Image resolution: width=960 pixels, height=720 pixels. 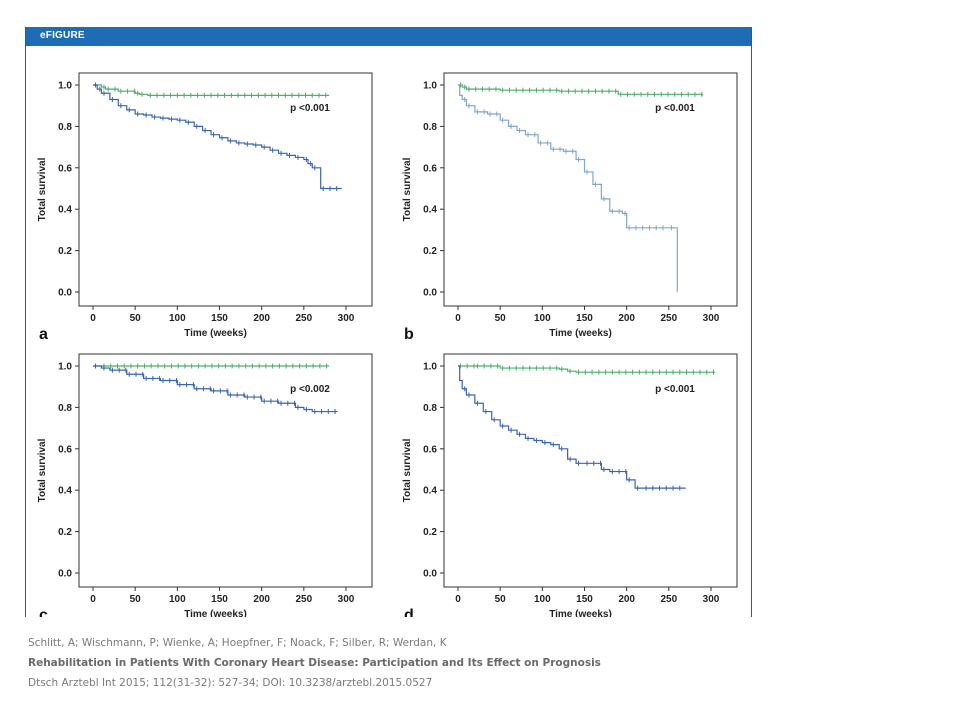 What do you see at coordinates (388, 36) in the screenshot?
I see `figure-header: eFIGURE` at bounding box center [388, 36].